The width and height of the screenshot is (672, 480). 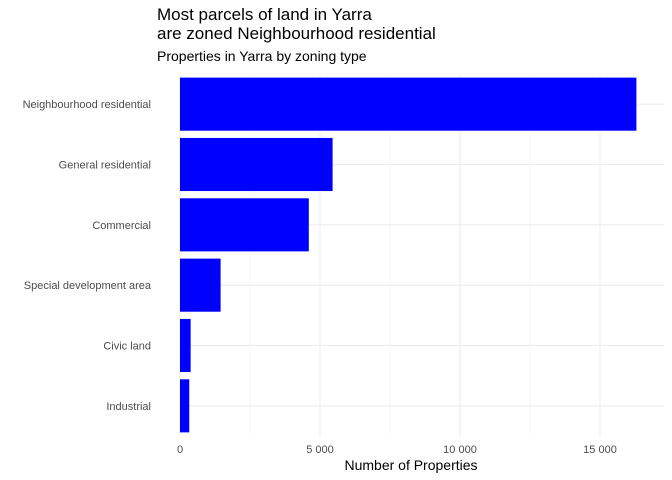 What do you see at coordinates (185, 345) in the screenshot?
I see `bar-civic-land` at bounding box center [185, 345].